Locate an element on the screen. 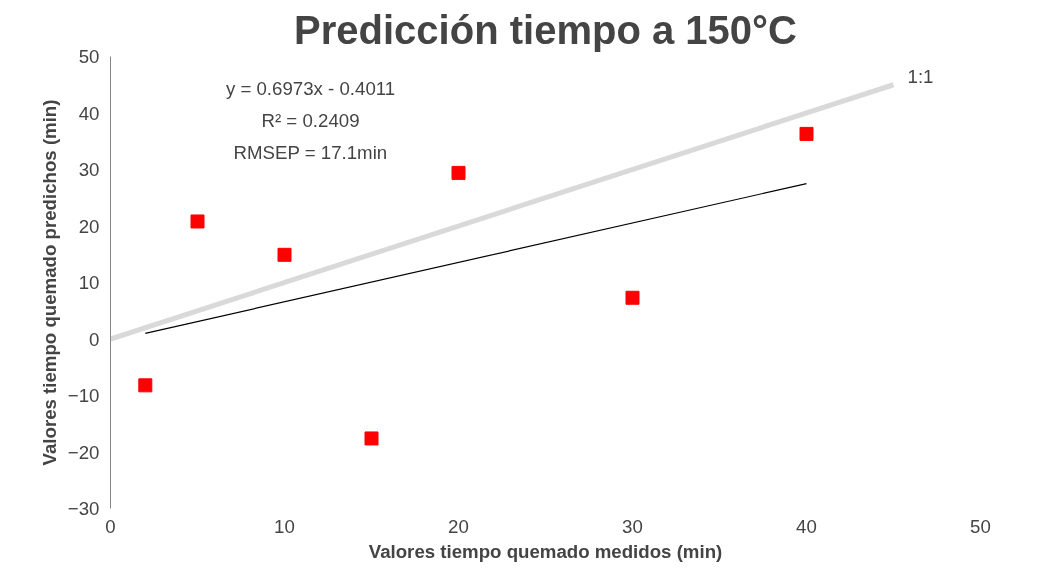 The width and height of the screenshot is (1048, 576). y-tick-label: 40 is located at coordinates (89, 113).